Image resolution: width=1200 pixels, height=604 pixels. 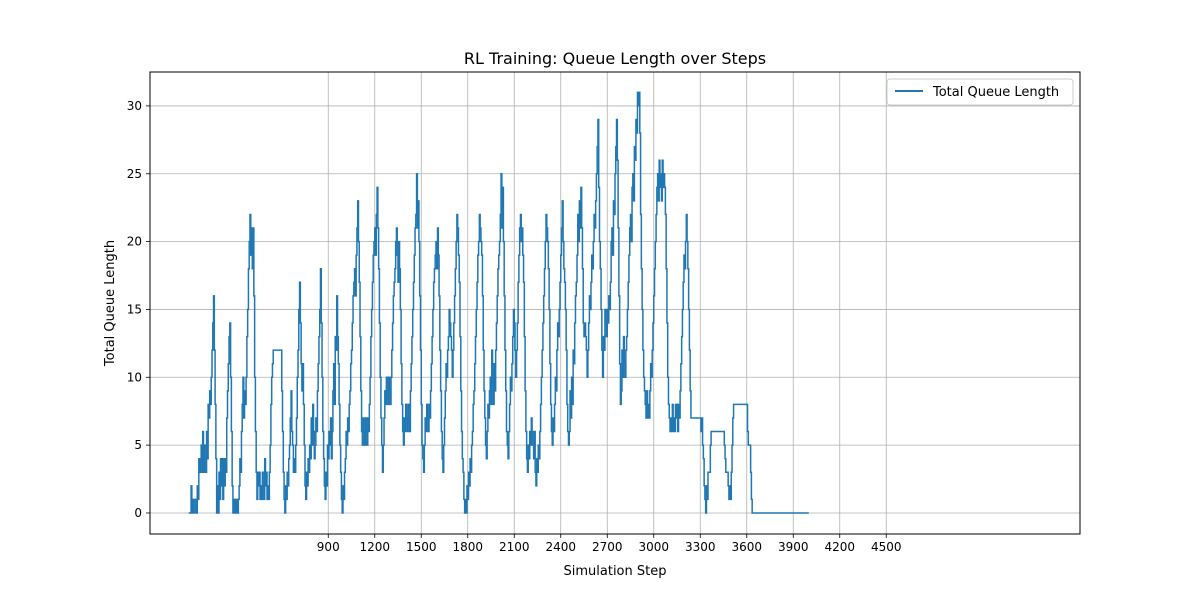 I want to click on y-tick-label: 20, so click(x=134, y=242).